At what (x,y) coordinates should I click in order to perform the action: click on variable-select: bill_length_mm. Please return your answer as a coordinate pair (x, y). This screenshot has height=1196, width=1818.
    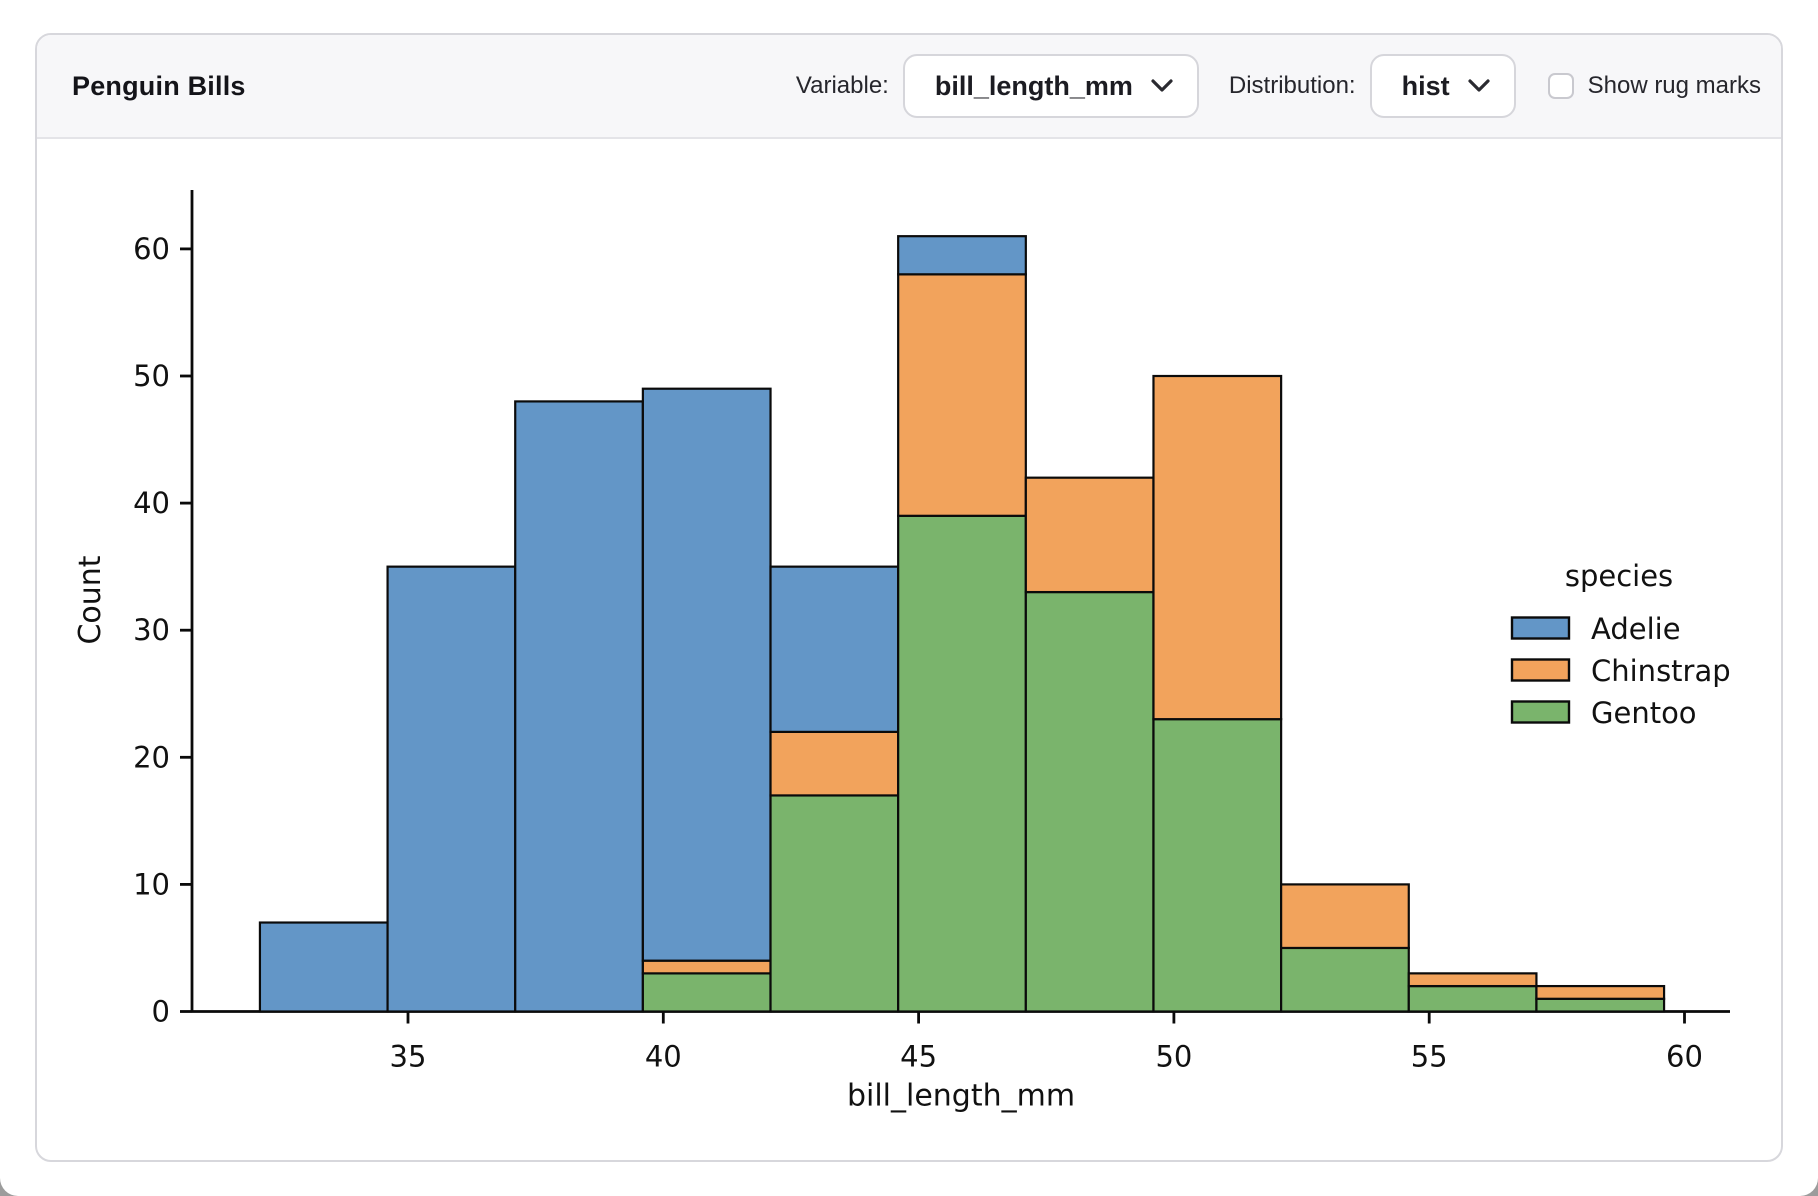
    Looking at the image, I should click on (1050, 86).